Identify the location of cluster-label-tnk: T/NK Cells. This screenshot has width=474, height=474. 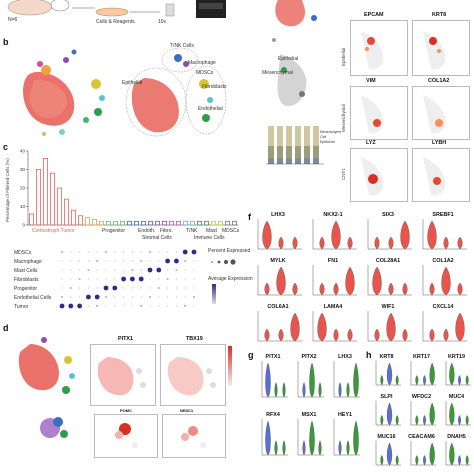
(182, 46).